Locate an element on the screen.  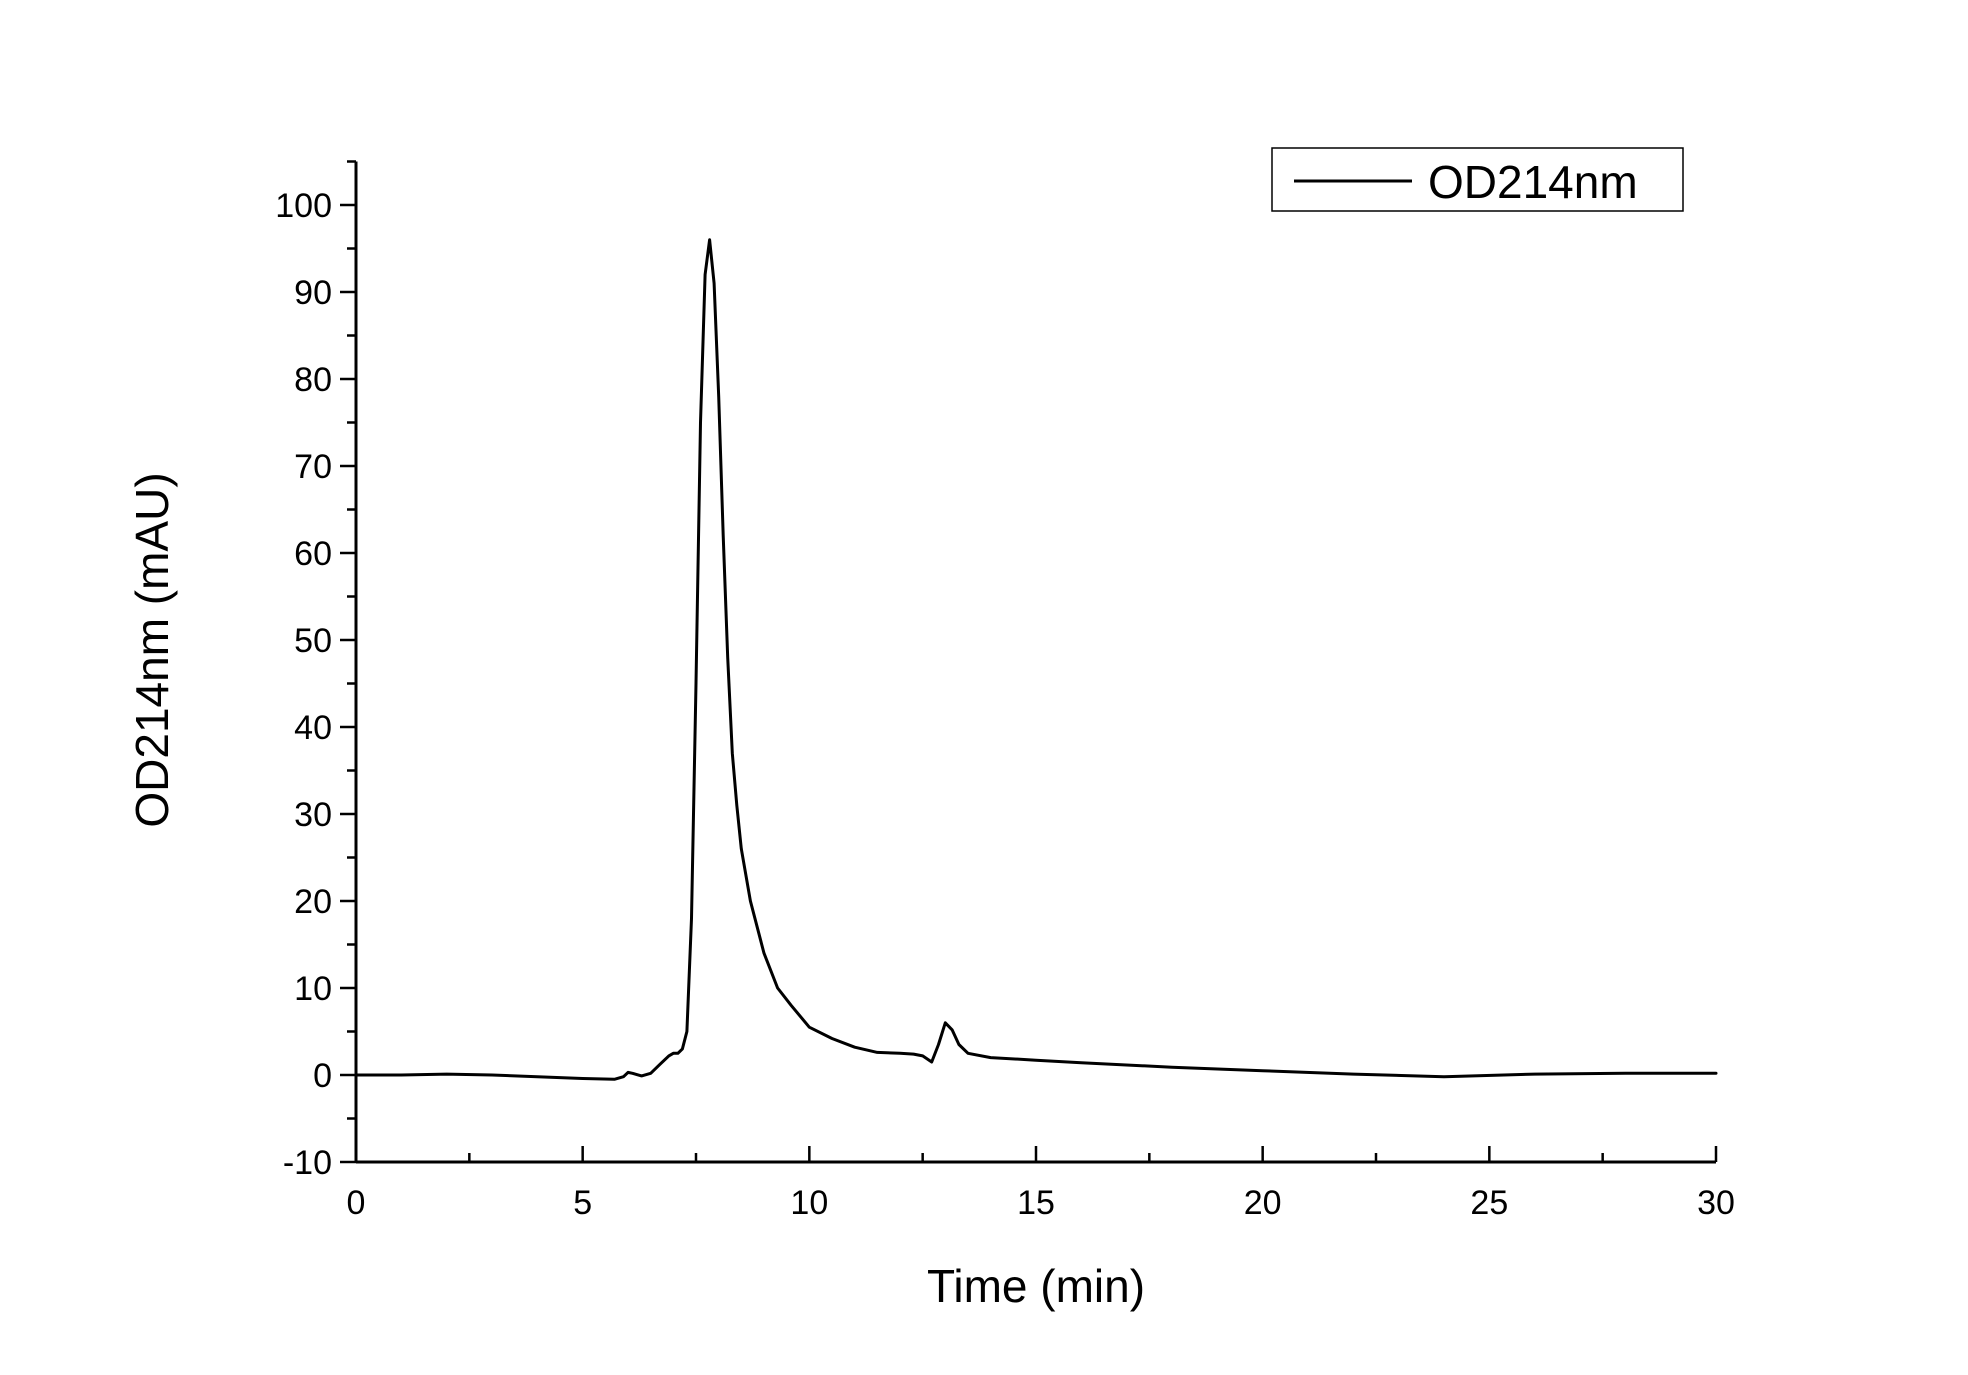
y-tick-label-70: 70 is located at coordinates (313, 467).